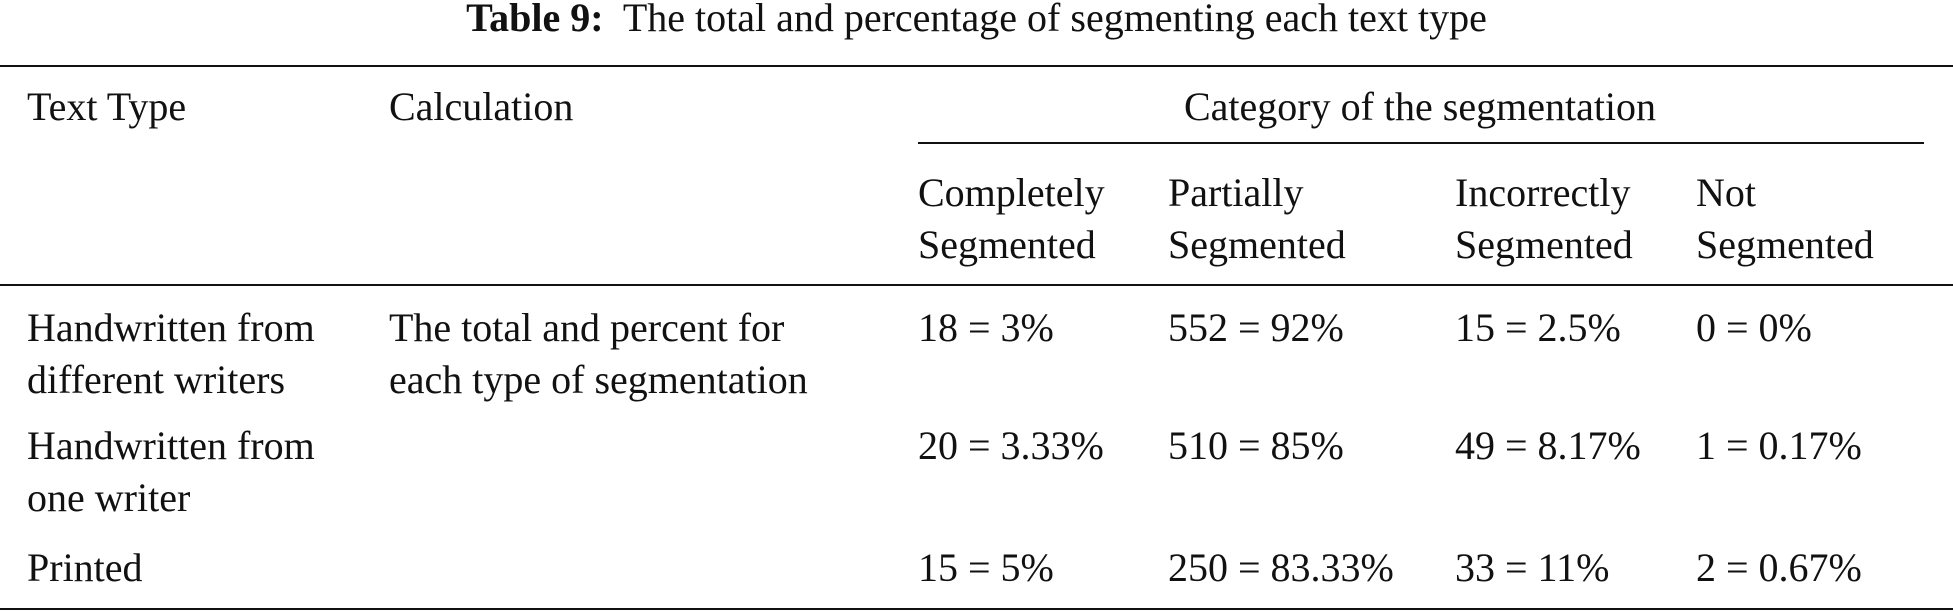  I want to click on header-cell: Calculation, so click(481, 106).